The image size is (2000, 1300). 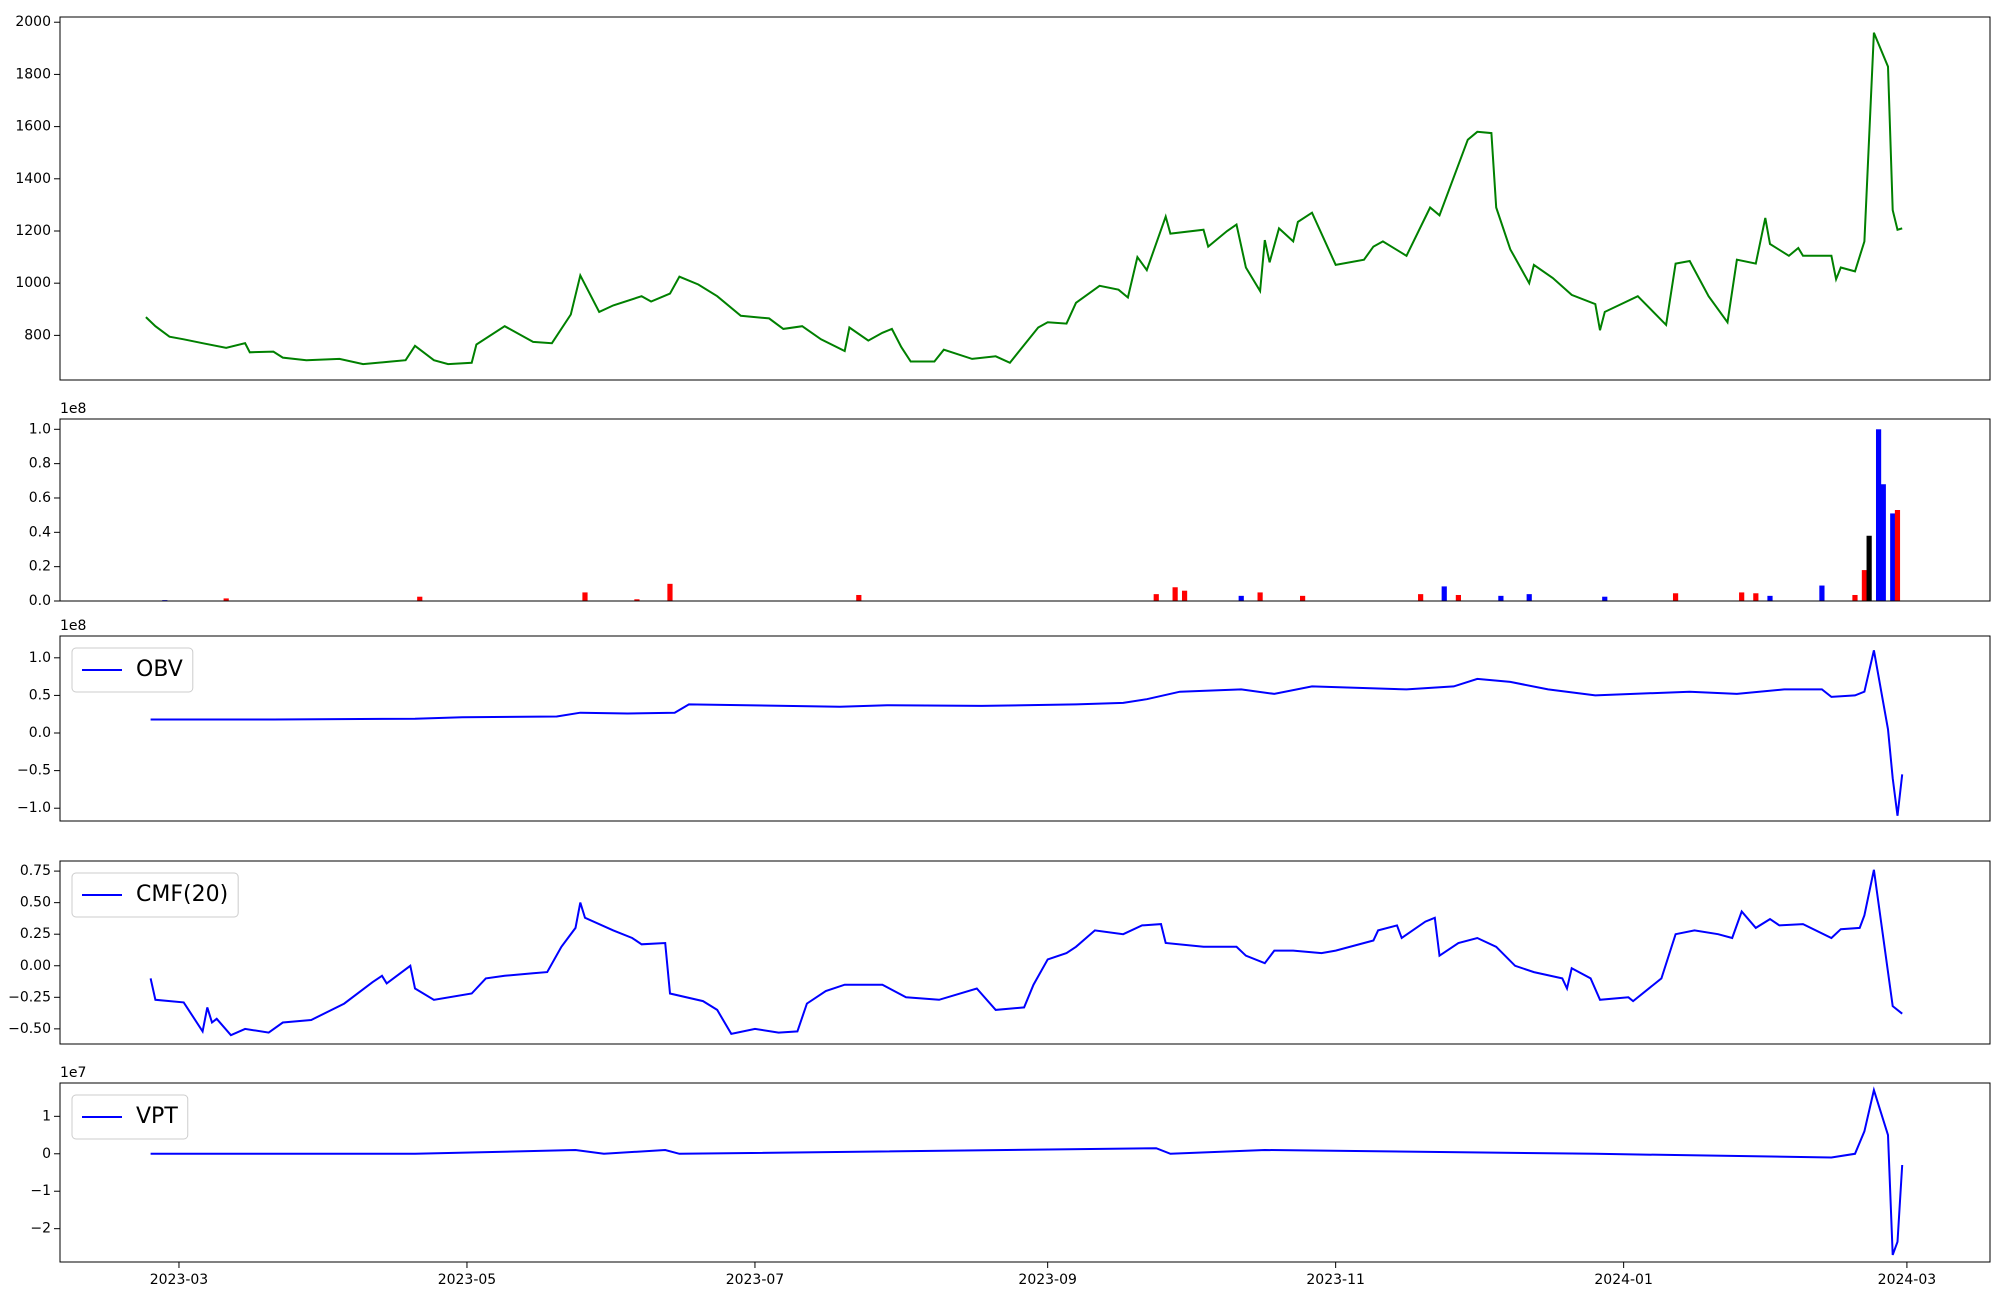 What do you see at coordinates (35, 871) in the screenshot?
I see `y-tick-label: 0.75` at bounding box center [35, 871].